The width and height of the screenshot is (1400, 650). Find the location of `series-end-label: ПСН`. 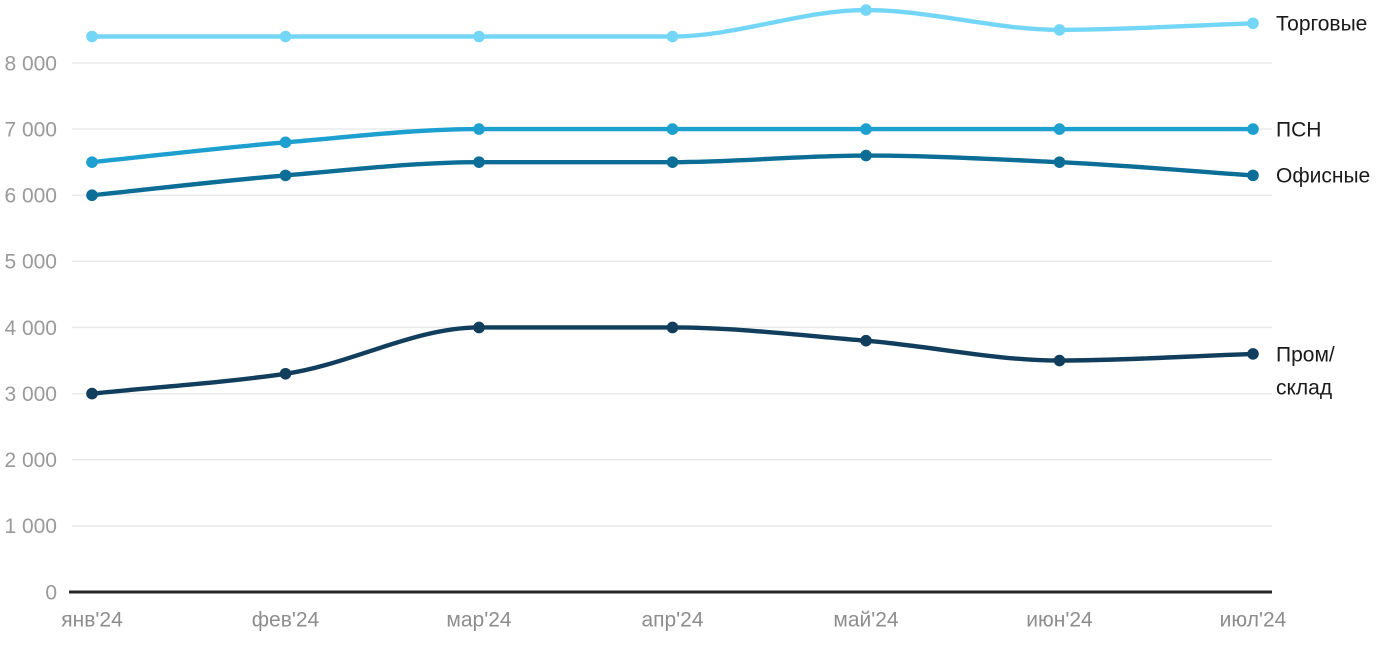

series-end-label: ПСН is located at coordinates (1298, 129).